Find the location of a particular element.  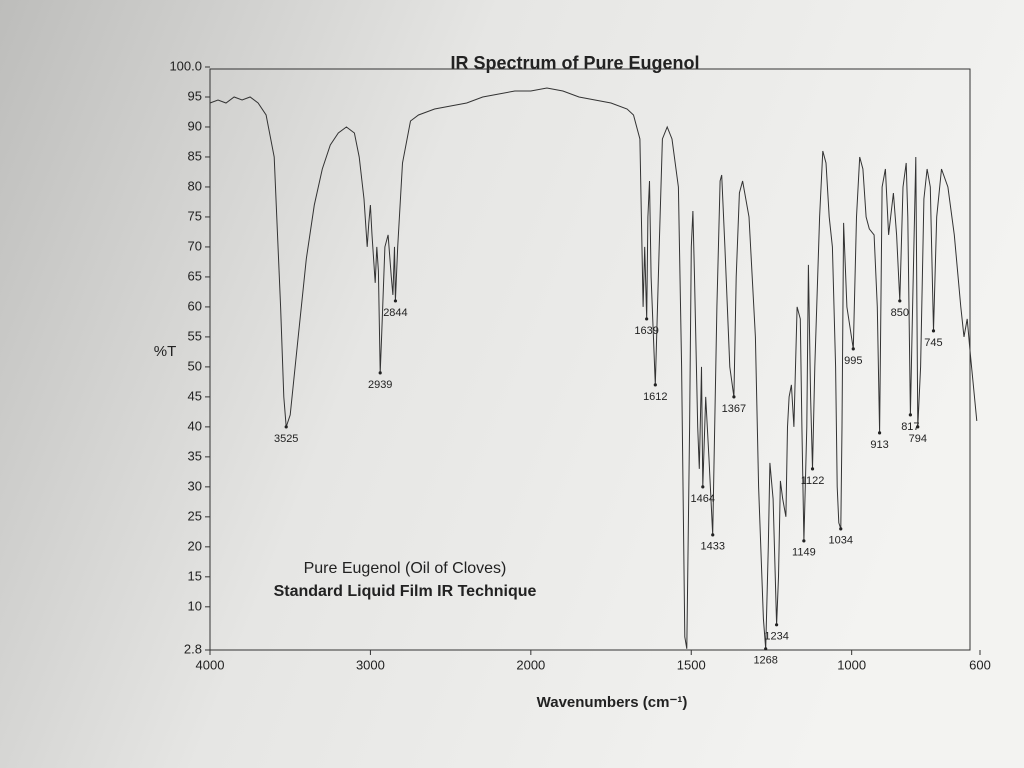

y-tick-label: 90 is located at coordinates (195, 125).